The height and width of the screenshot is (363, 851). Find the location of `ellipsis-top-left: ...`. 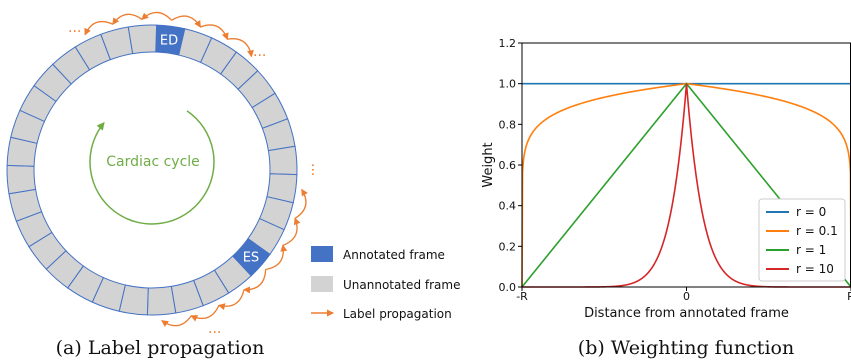

ellipsis-top-left: ... is located at coordinates (74, 28).